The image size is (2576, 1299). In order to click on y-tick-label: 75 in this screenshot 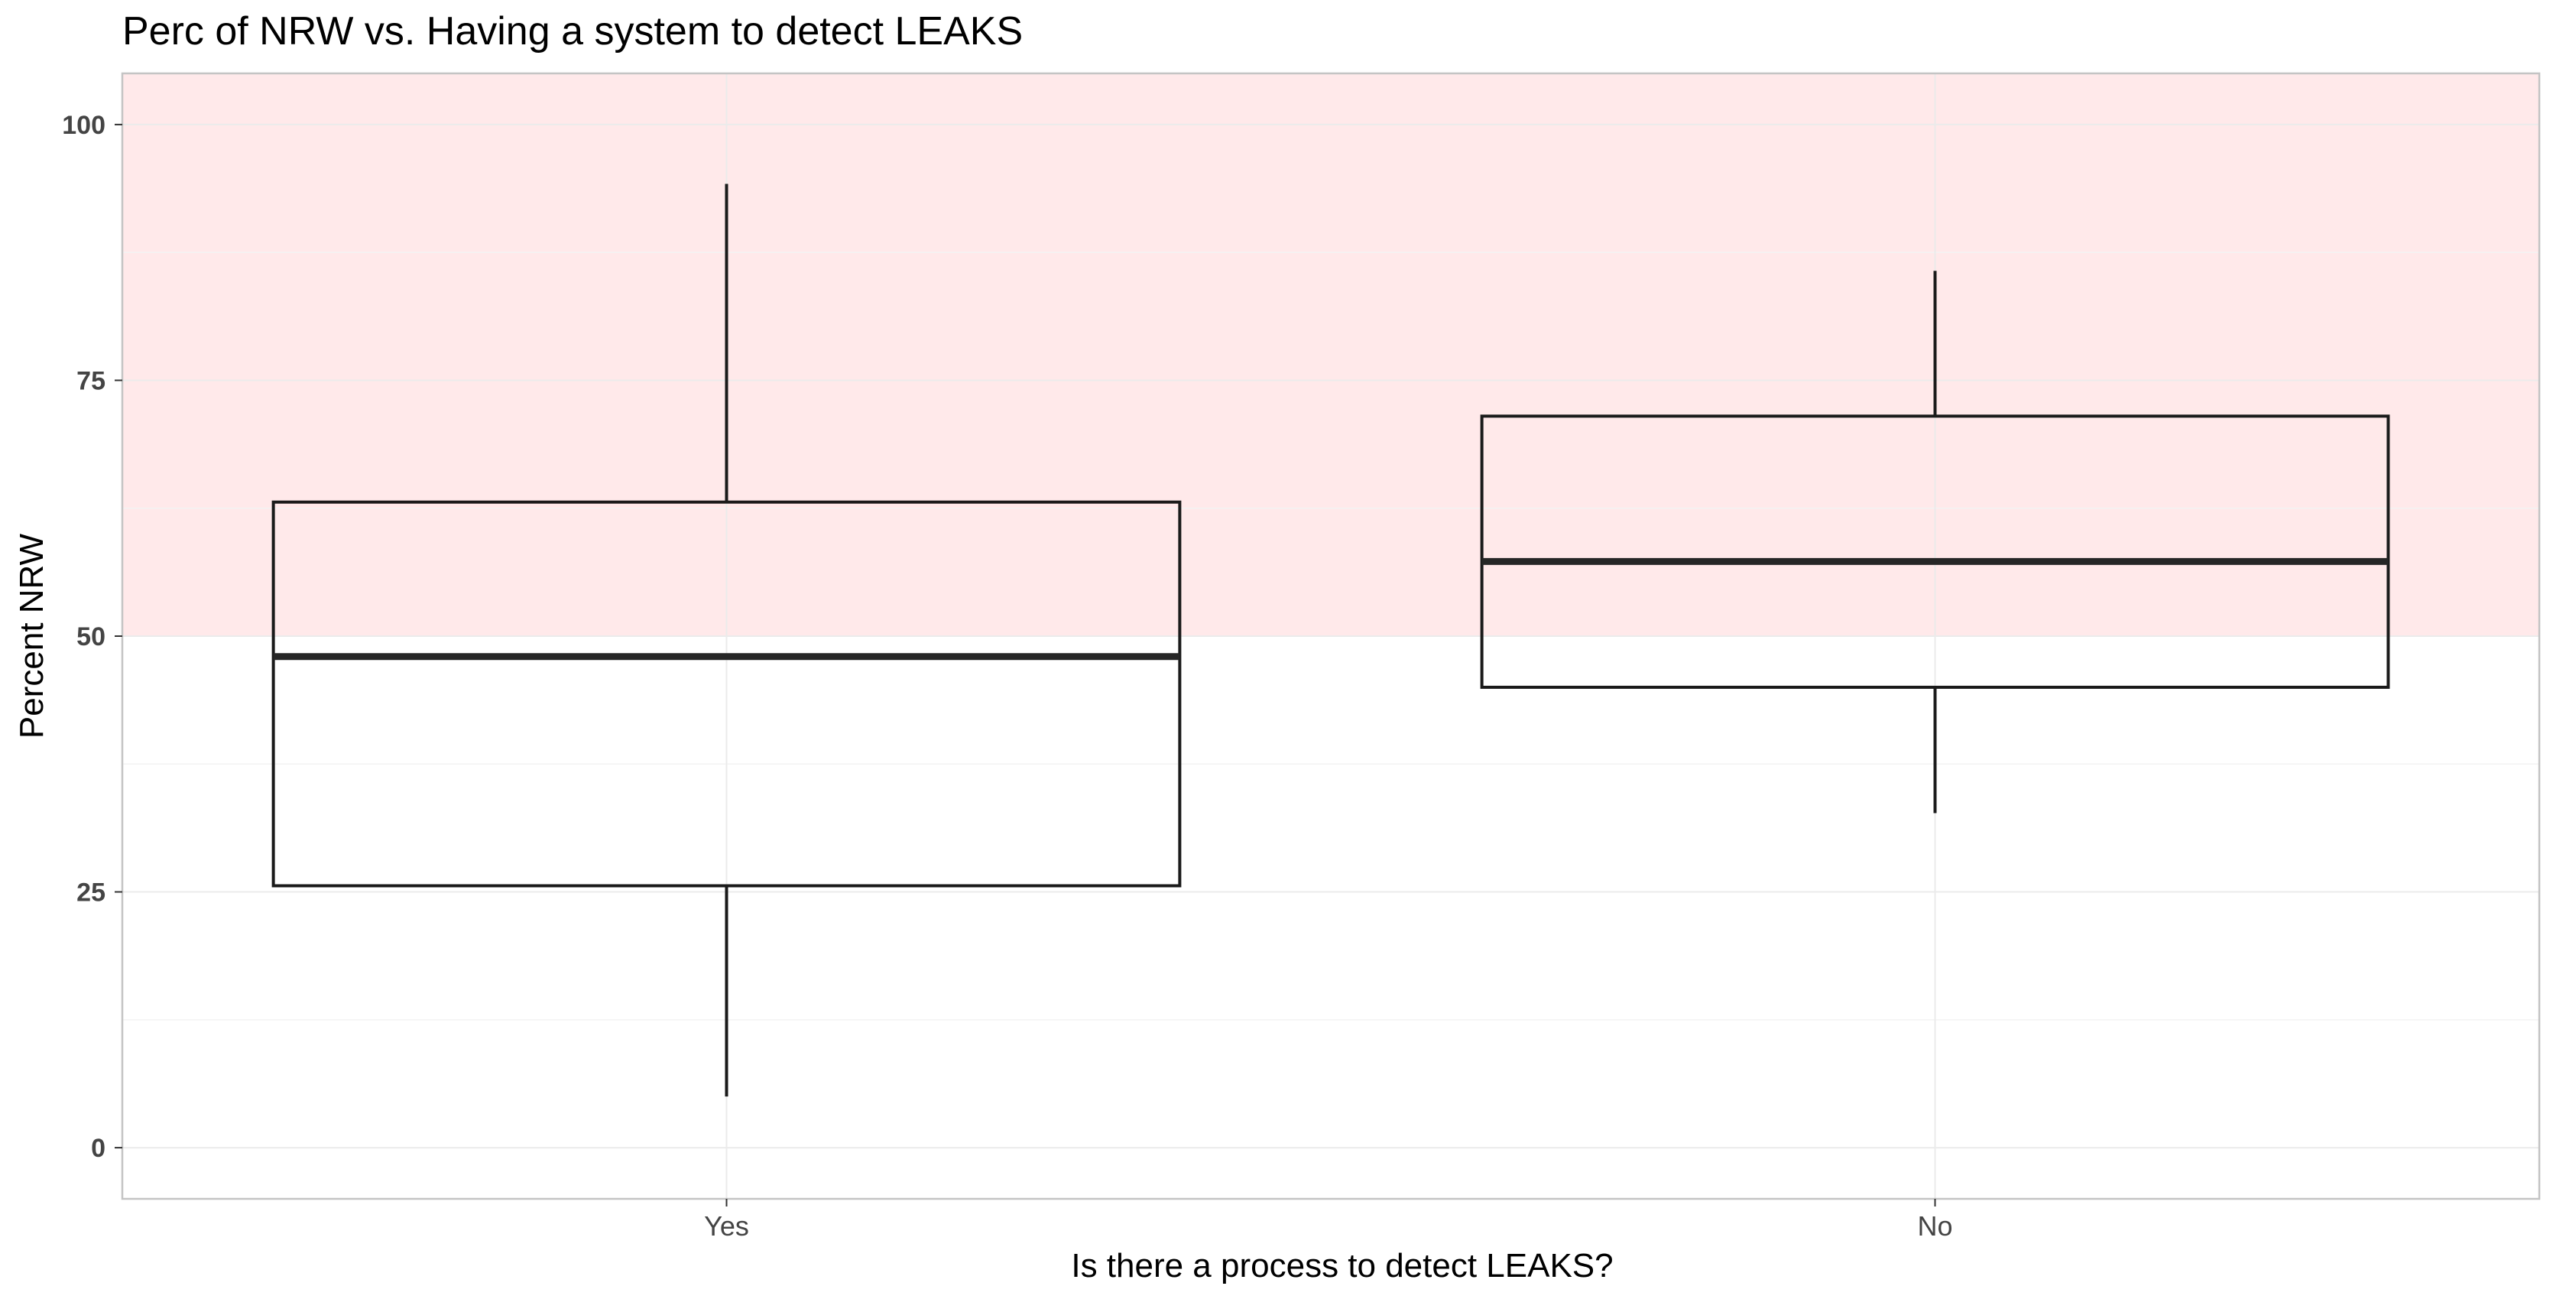, I will do `click(90, 380)`.